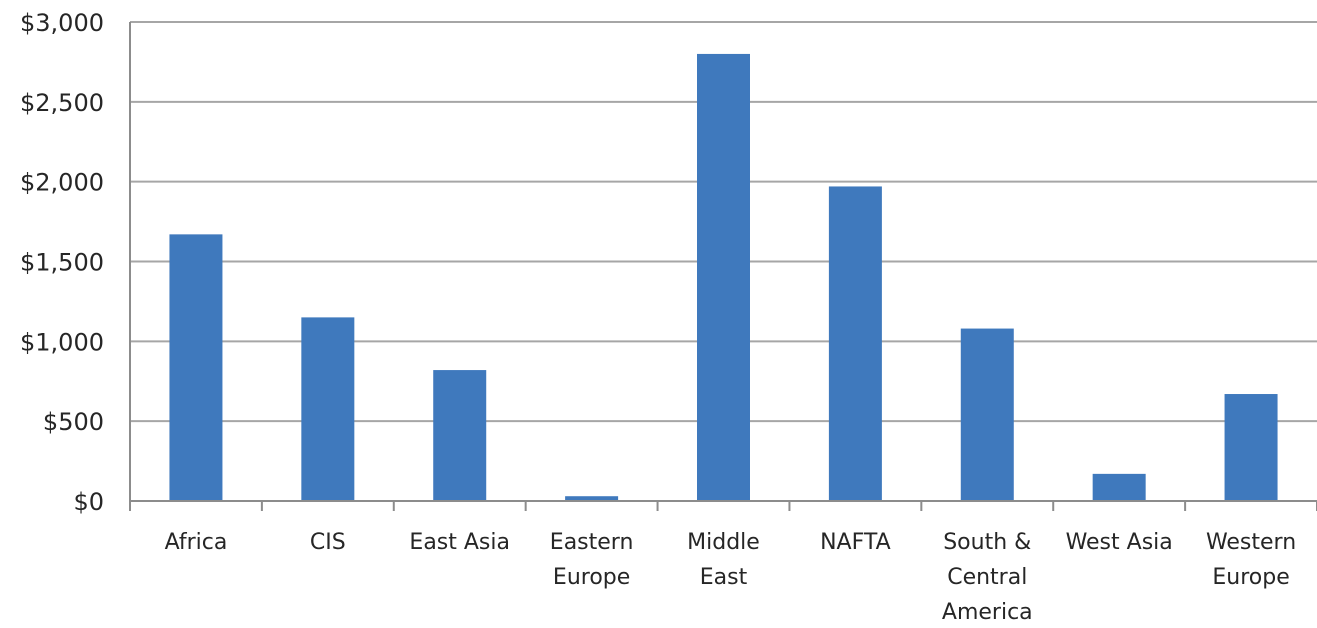 The height and width of the screenshot is (628, 1317). I want to click on y-tick-label: $0, so click(88, 502).